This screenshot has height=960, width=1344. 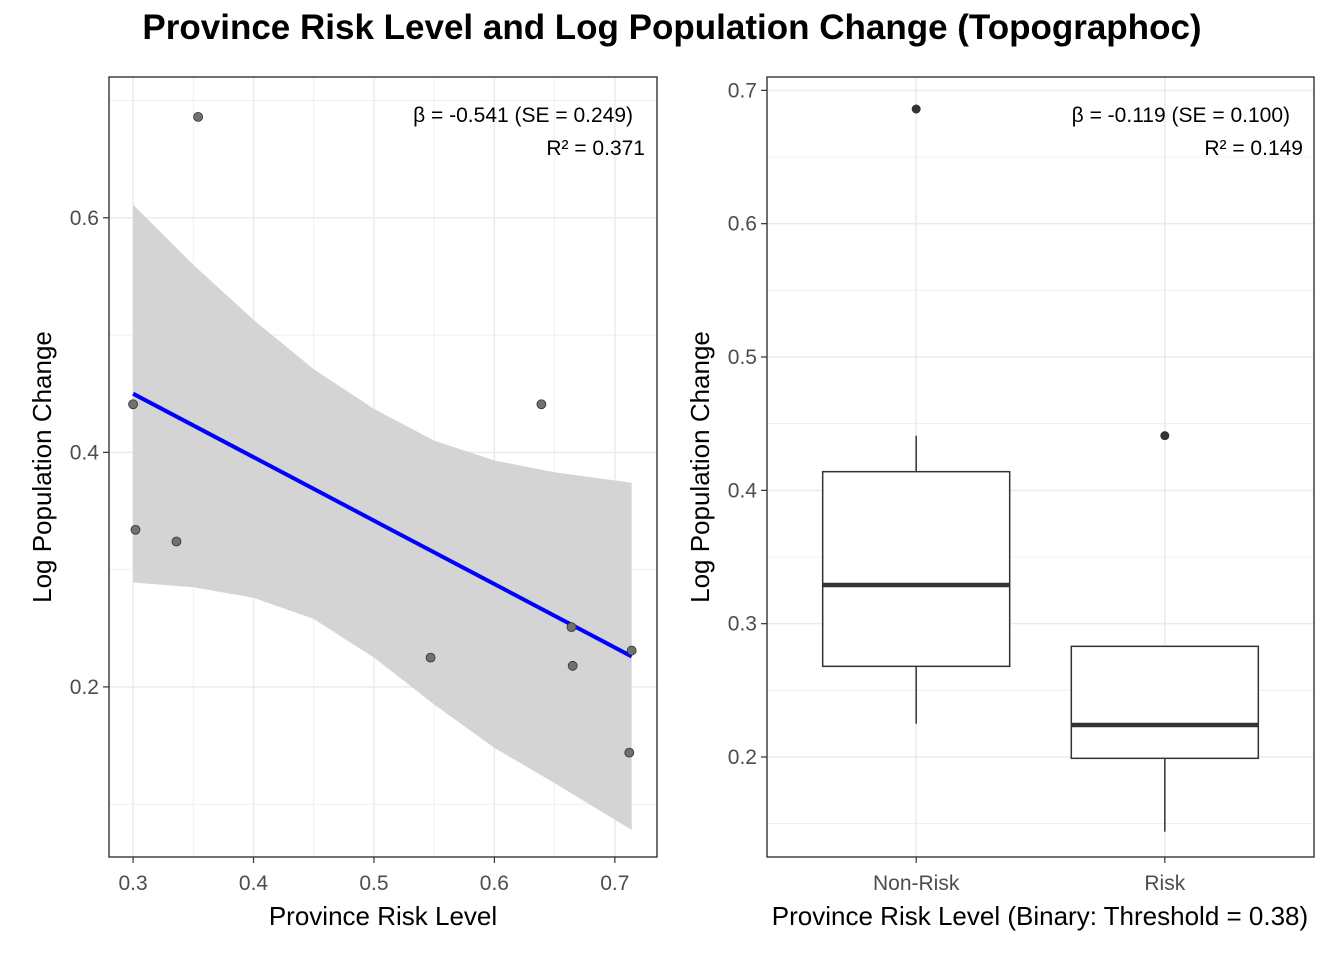 I want to click on left-annotation-beta: β = -0.541 (SE = 0.249), so click(x=523, y=115).